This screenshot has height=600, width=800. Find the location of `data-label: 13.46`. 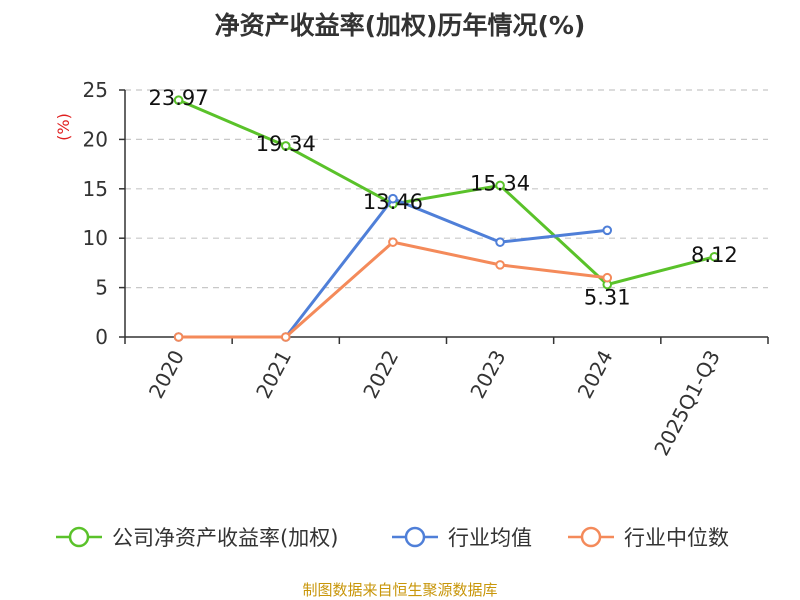

data-label: 13.46 is located at coordinates (393, 202).